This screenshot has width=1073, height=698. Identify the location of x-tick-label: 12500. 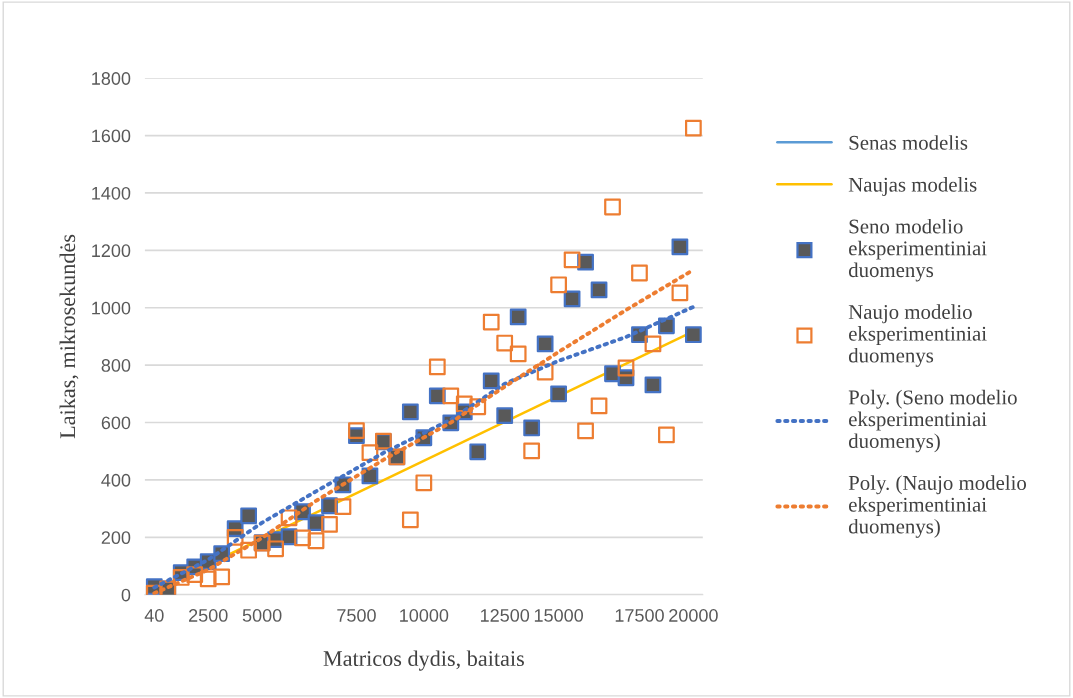
(505, 615).